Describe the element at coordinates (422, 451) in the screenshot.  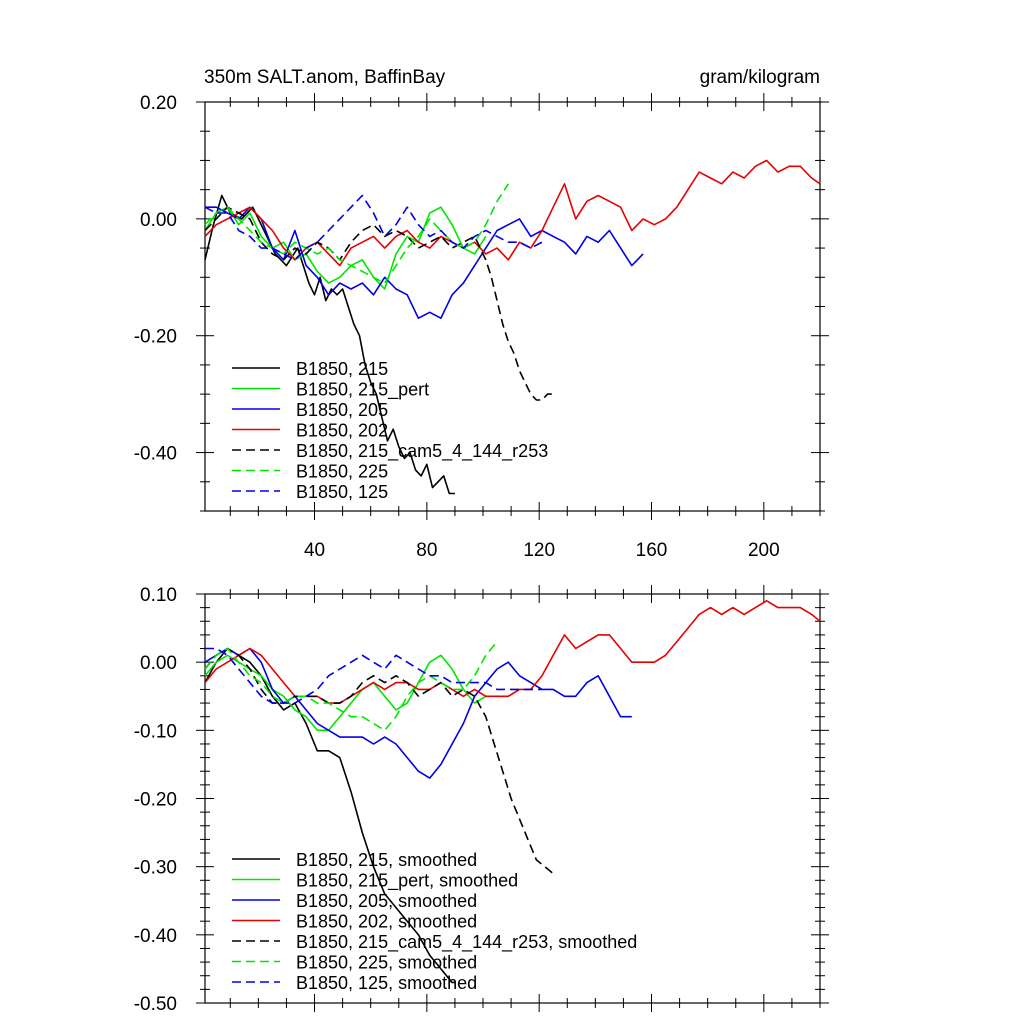
I see `legend-label: B1850, 215_cam5_4_144_r253` at that location.